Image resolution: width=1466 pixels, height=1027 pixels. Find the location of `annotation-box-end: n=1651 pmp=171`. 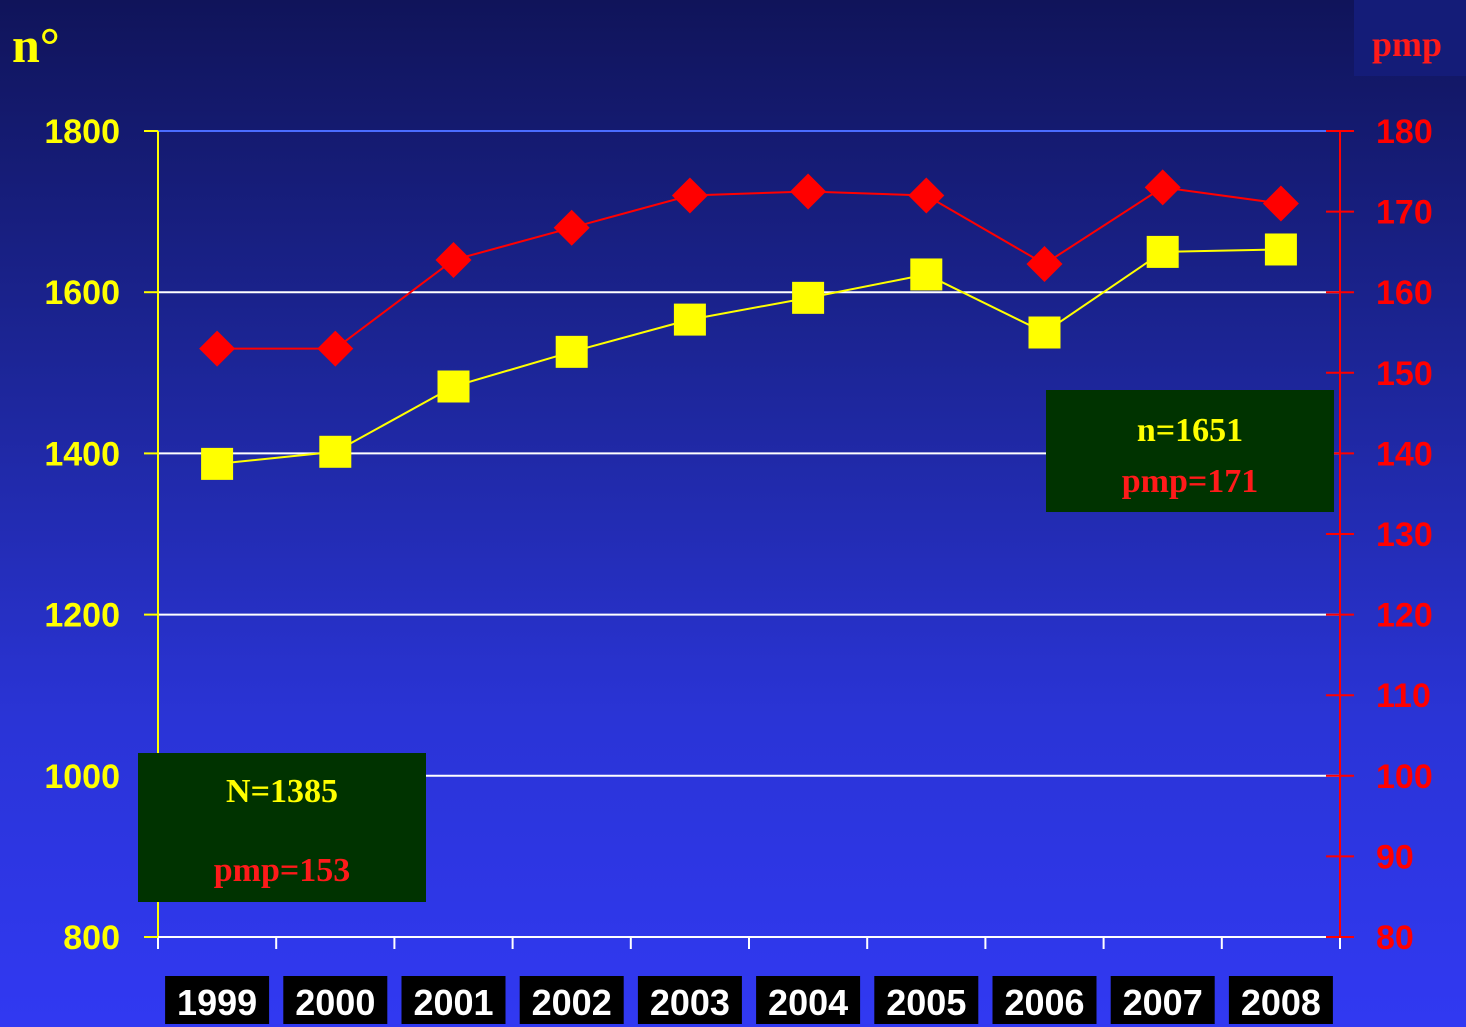

annotation-box-end: n=1651 pmp=171 is located at coordinates (1190, 451).